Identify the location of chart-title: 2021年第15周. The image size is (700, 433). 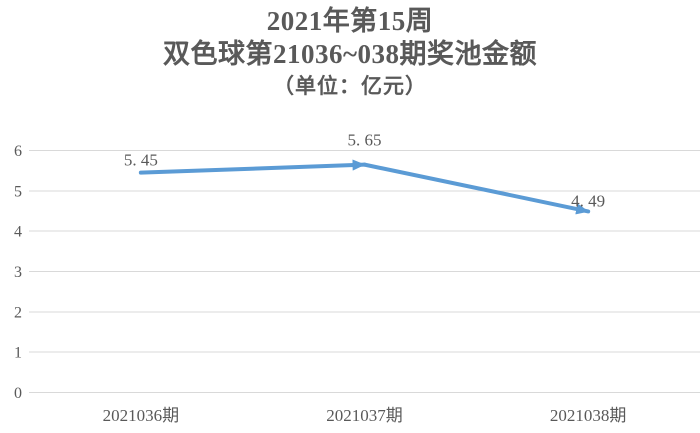
(350, 21).